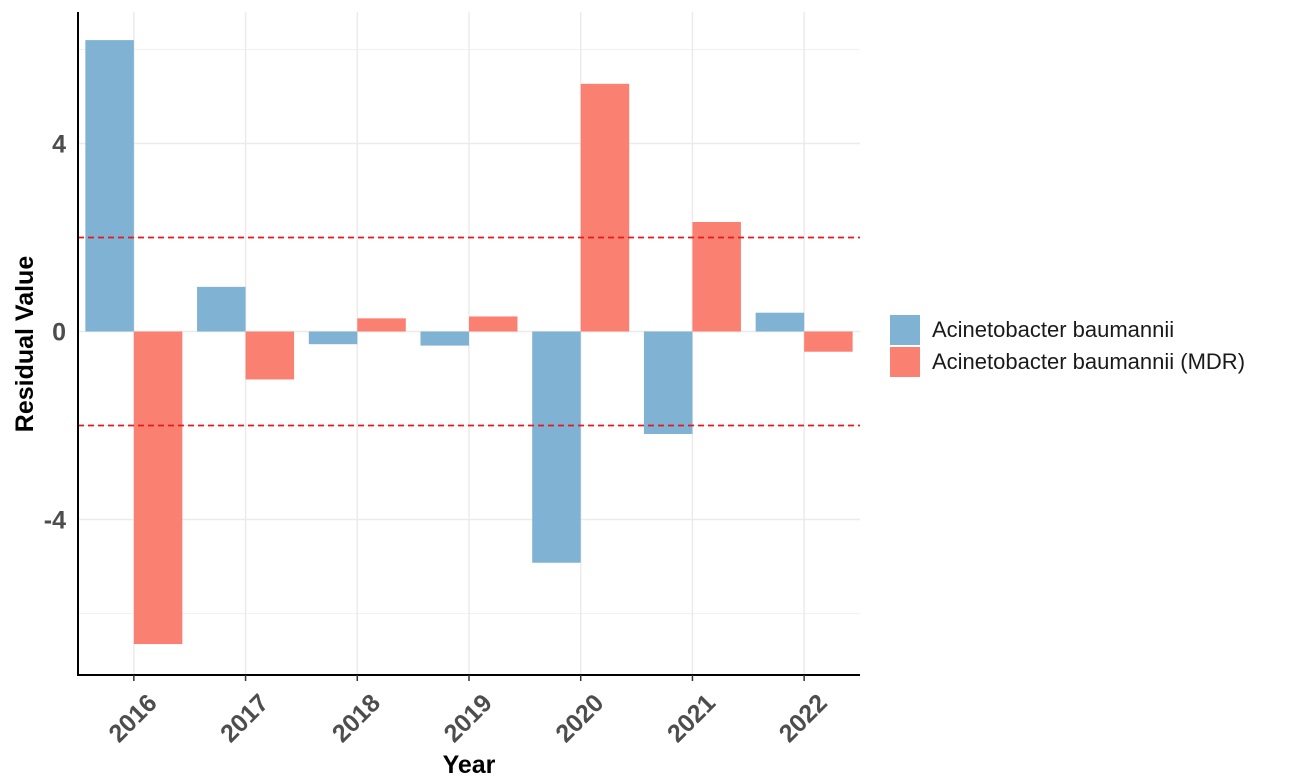  What do you see at coordinates (803, 718) in the screenshot?
I see `x-tick-label-2022: 2022` at bounding box center [803, 718].